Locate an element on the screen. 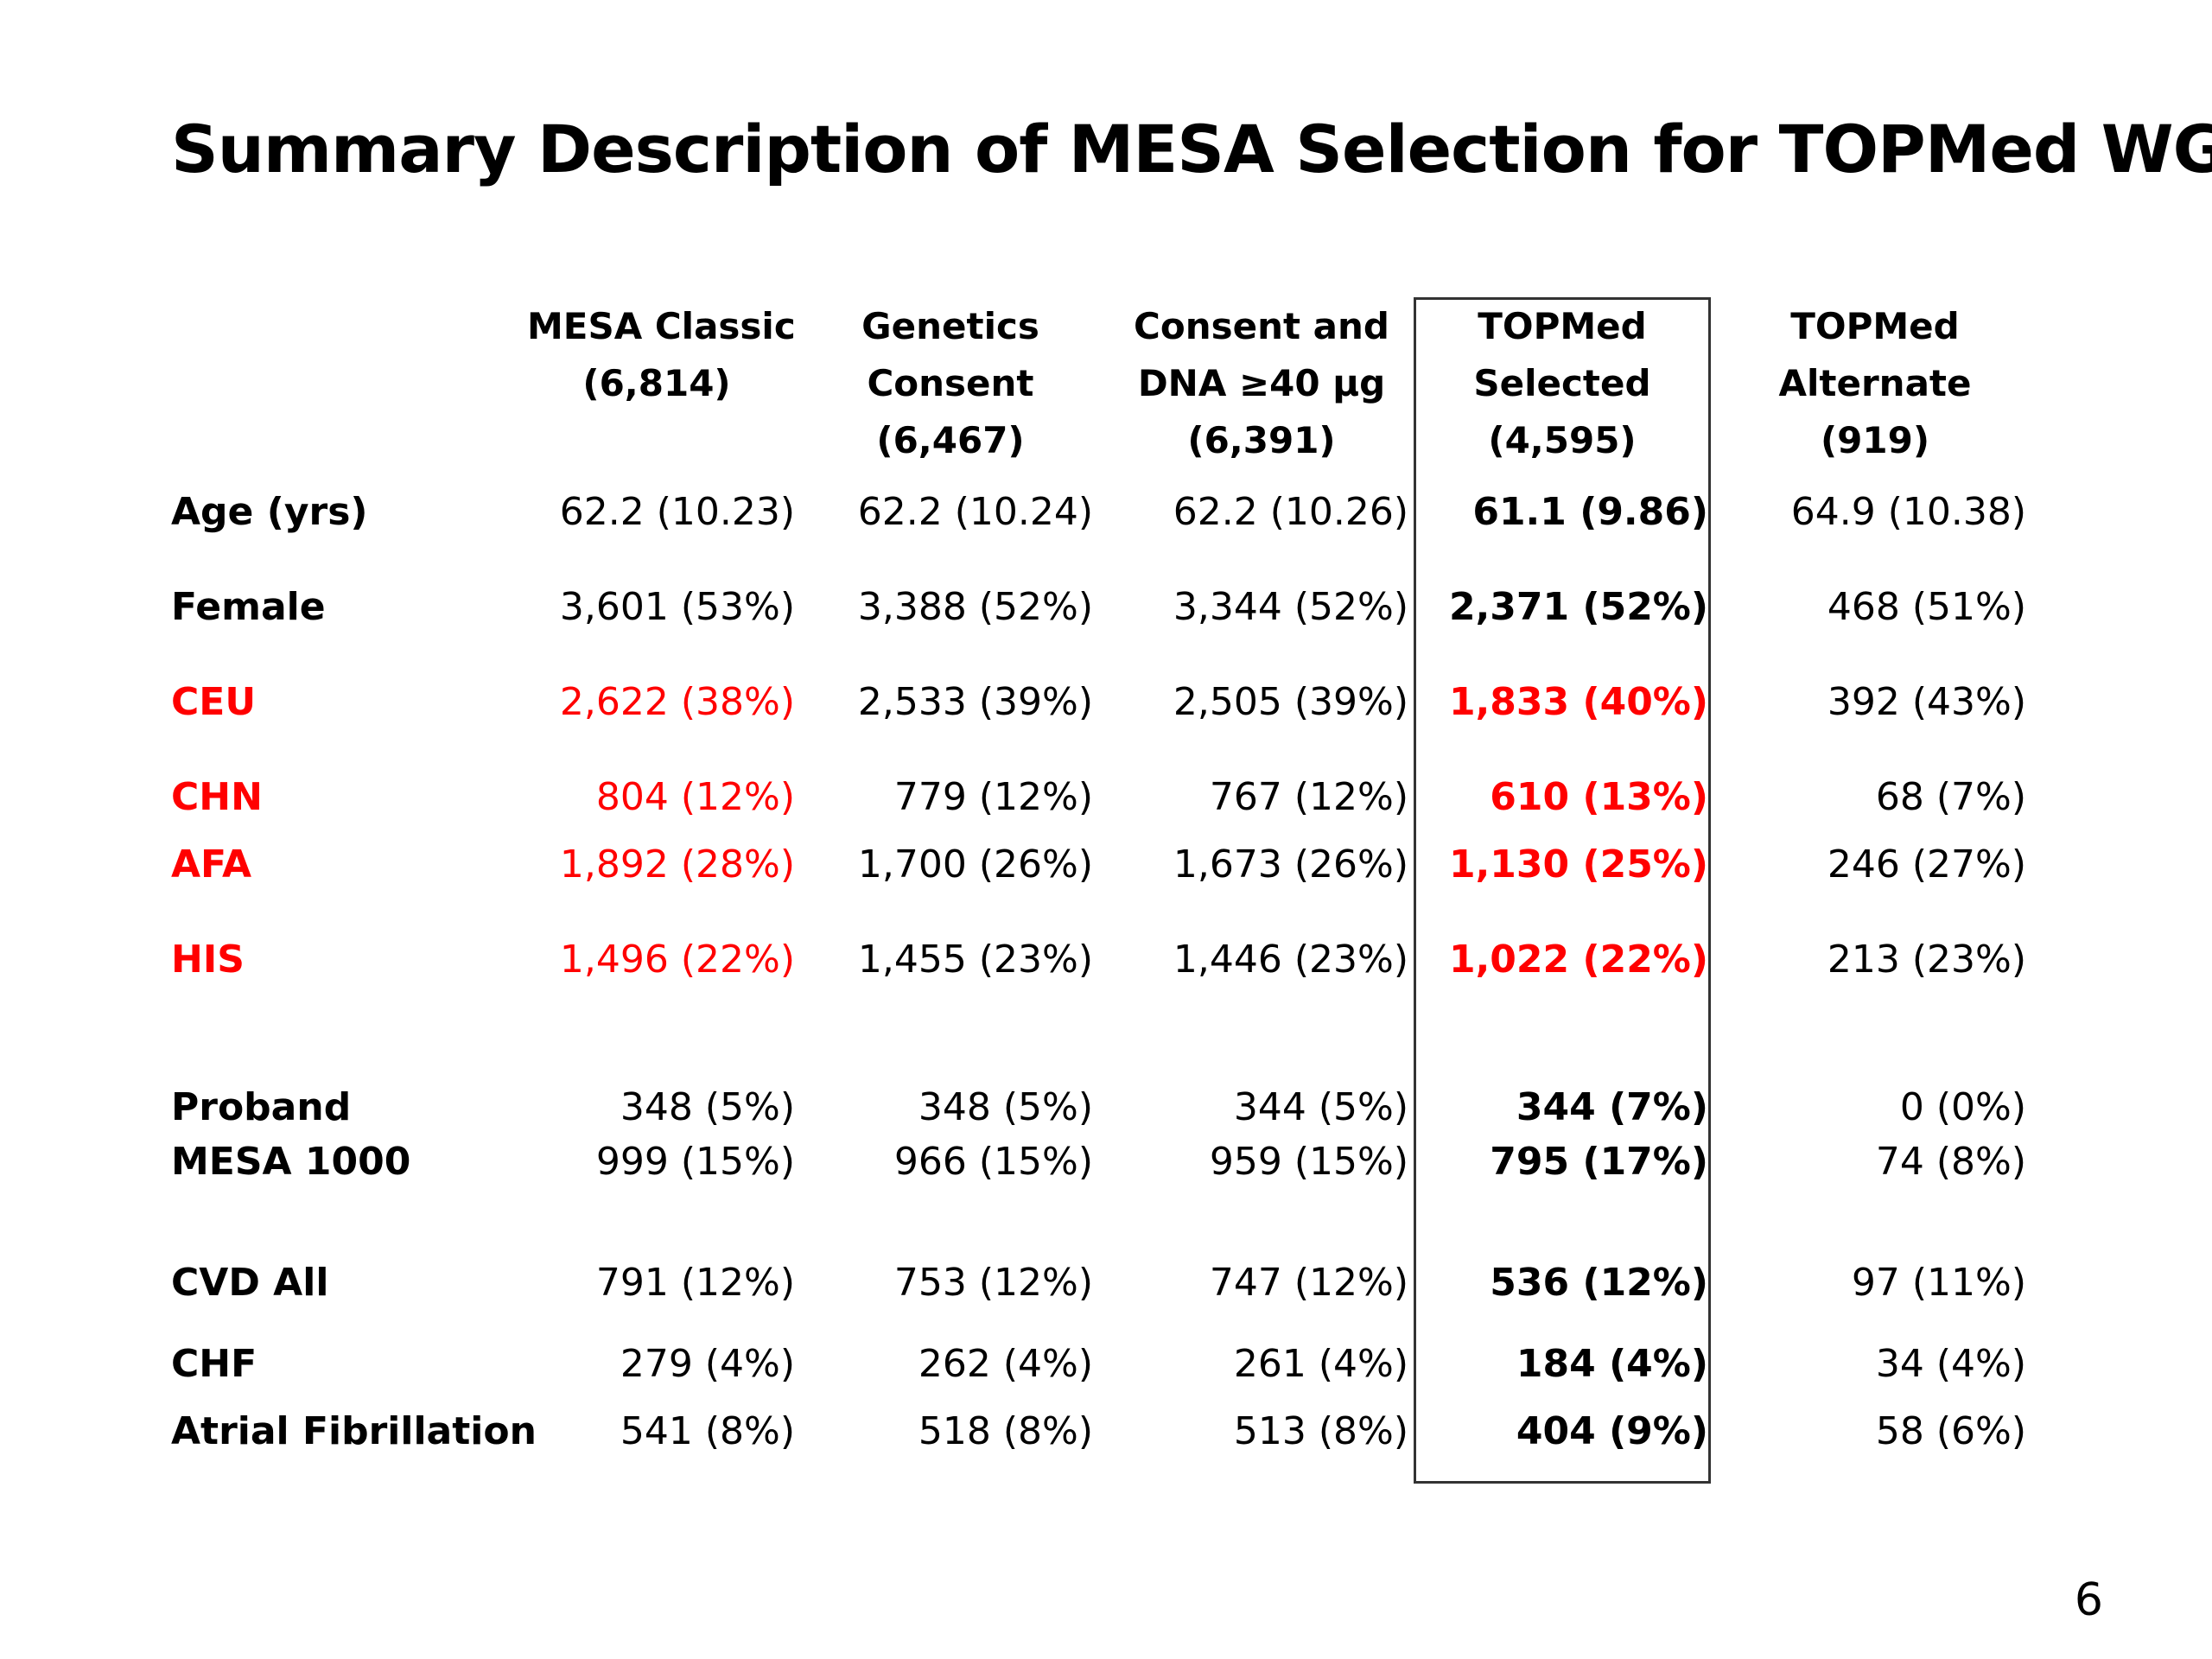 The image size is (2212, 1659). table-cell: 513 (8%) is located at coordinates (1320, 1431).